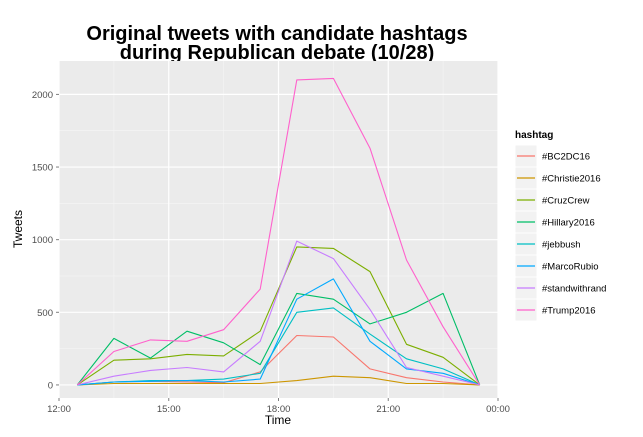 This screenshot has height=437, width=643. What do you see at coordinates (561, 245) in the screenshot?
I see `legend-label: #jebbush` at bounding box center [561, 245].